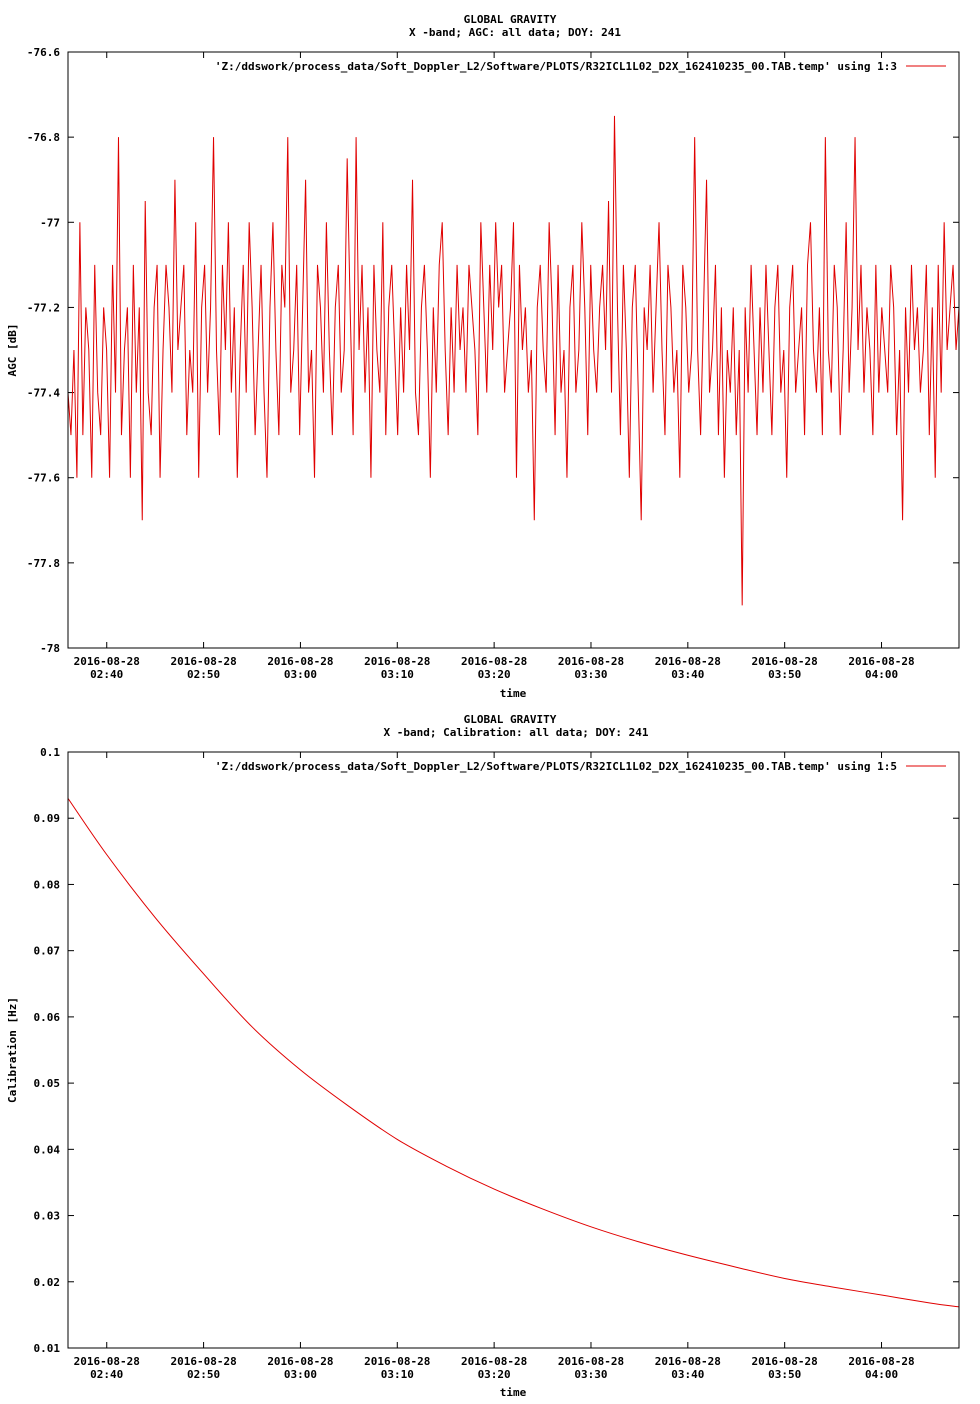 This screenshot has width=980, height=1404. Describe the element at coordinates (47, 1149) in the screenshot. I see `y-tick-label: 0.04` at that location.